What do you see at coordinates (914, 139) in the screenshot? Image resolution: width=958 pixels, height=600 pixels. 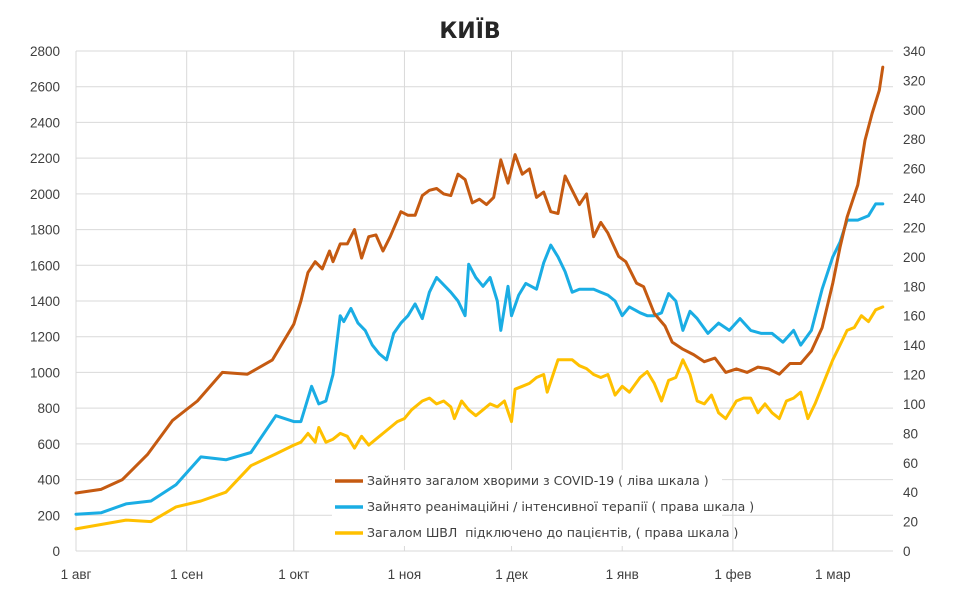 I see `y-right-tick-label: 280` at bounding box center [914, 139].